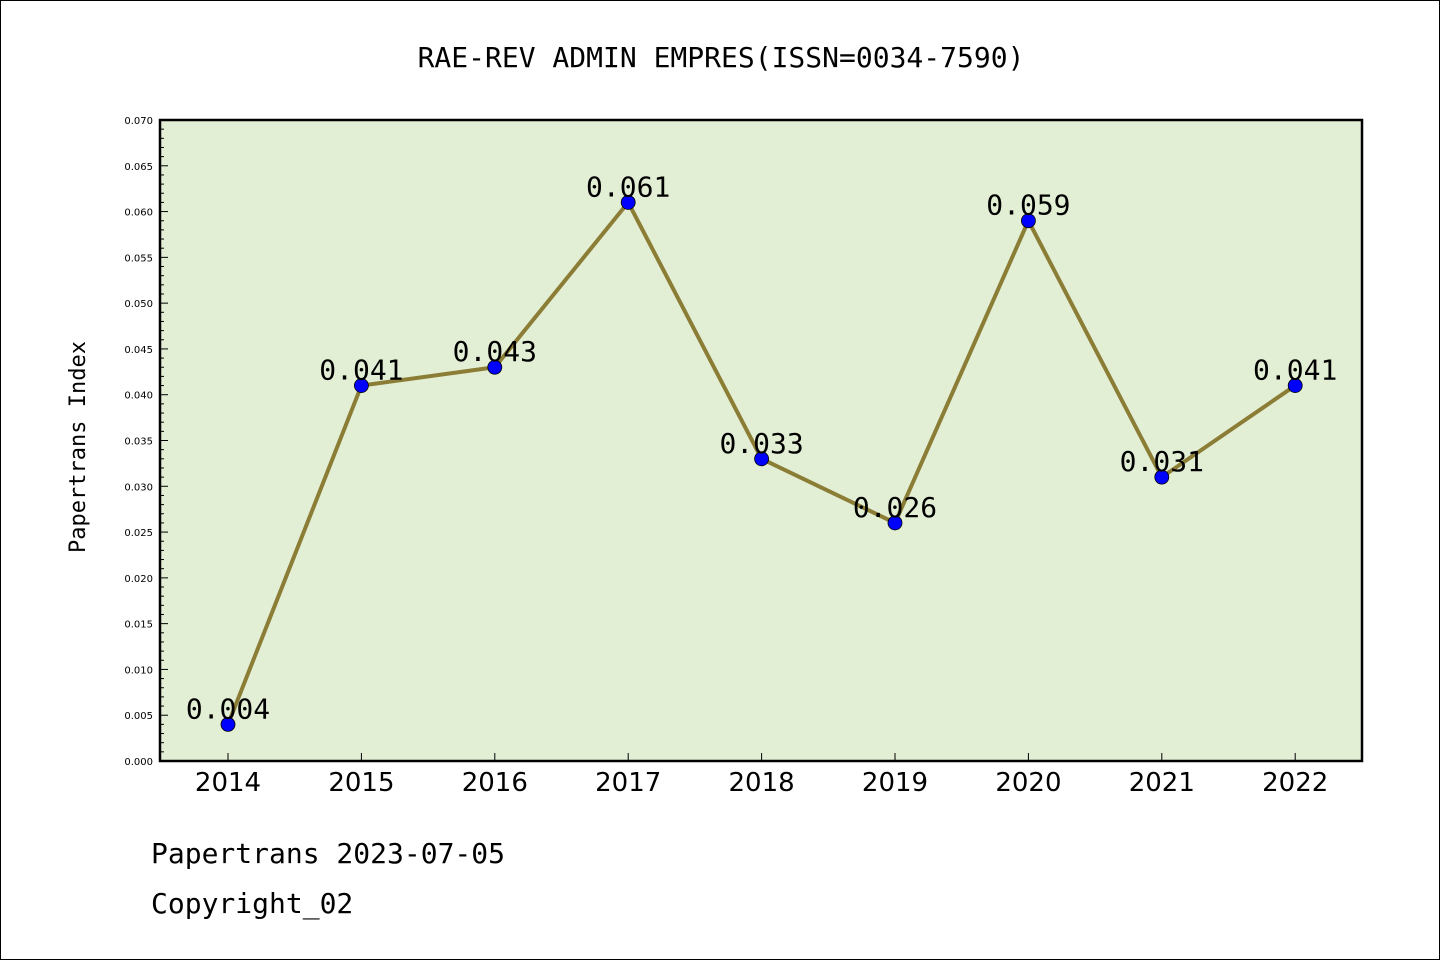  What do you see at coordinates (138, 167) in the screenshot?
I see `y-tick-label: 0.065` at bounding box center [138, 167].